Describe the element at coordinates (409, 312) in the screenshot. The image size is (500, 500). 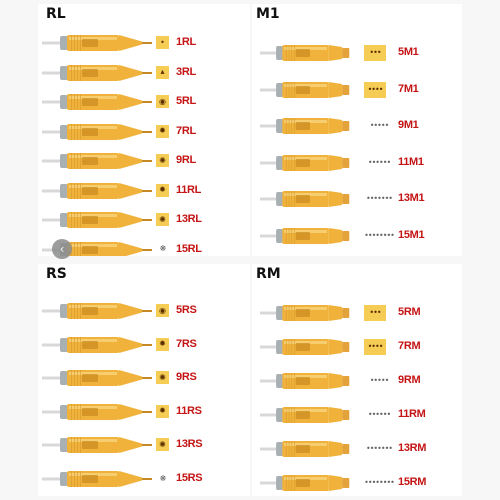
I see `needle-size-label: 5RM` at that location.